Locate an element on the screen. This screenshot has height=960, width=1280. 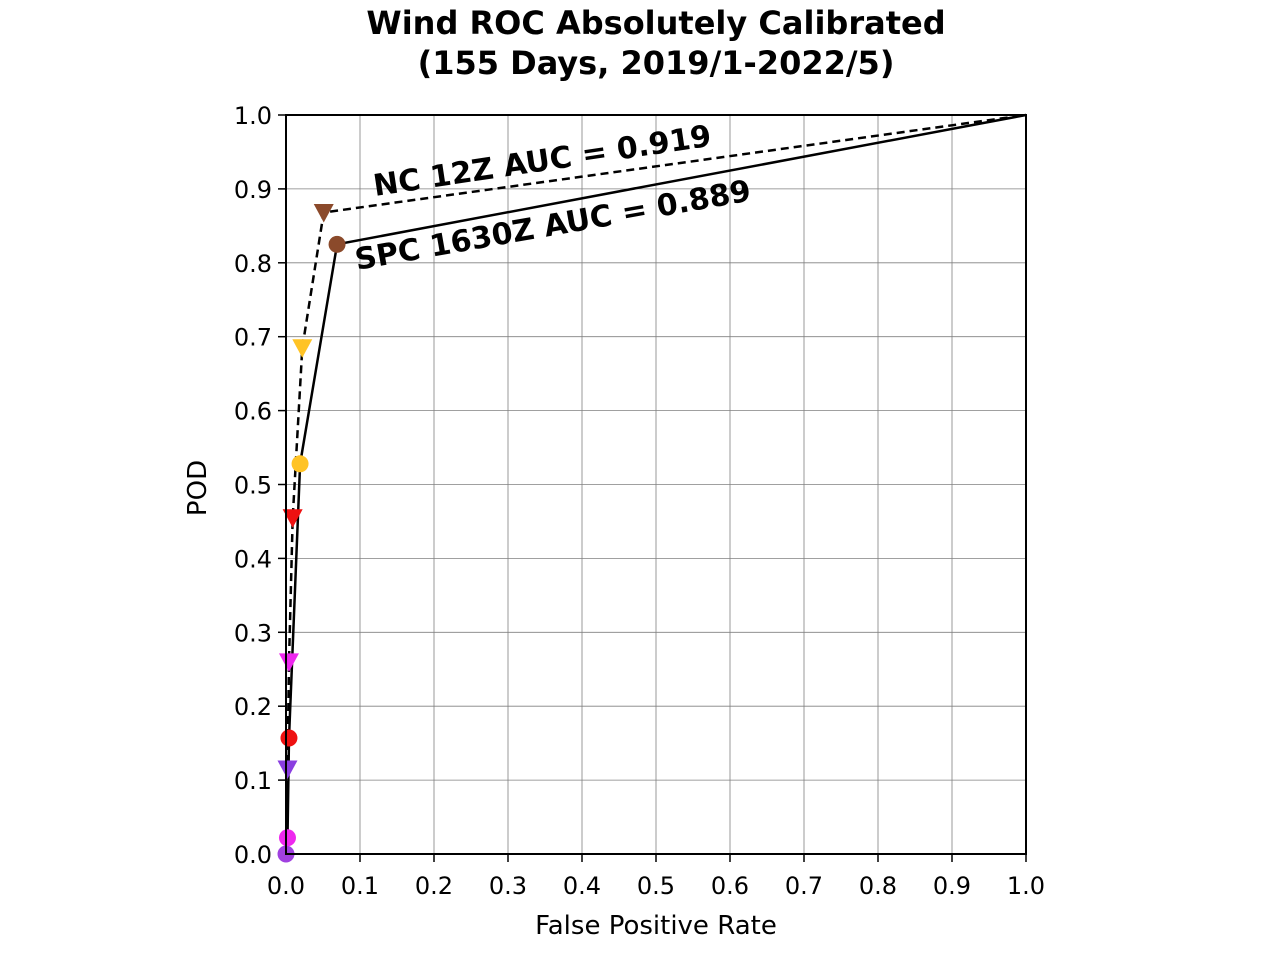
x-tick-label: 0.7 is located at coordinates (804, 886).